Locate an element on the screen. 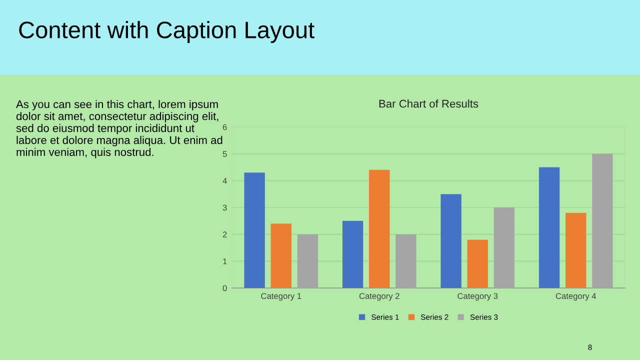  y-tick-label: 6 is located at coordinates (224, 127).